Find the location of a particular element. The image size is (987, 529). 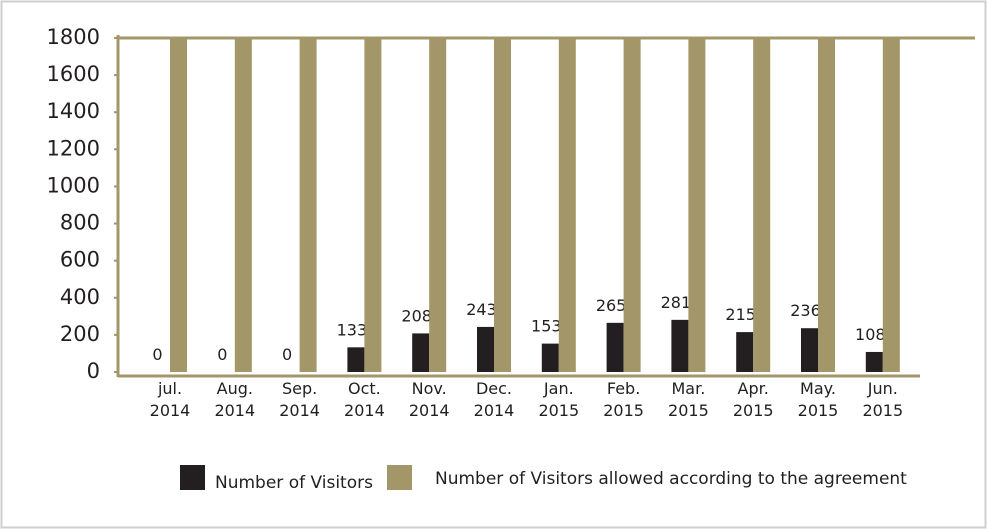

y-tick-label: 1000 is located at coordinates (73, 185).